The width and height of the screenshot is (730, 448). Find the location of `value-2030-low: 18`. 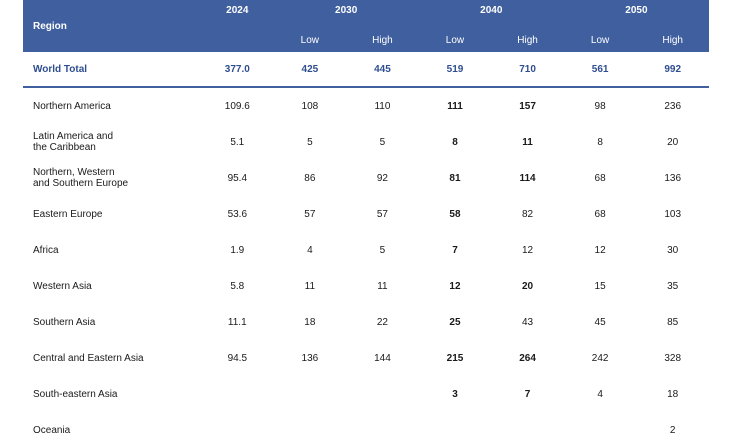

value-2030-low: 18 is located at coordinates (310, 322).